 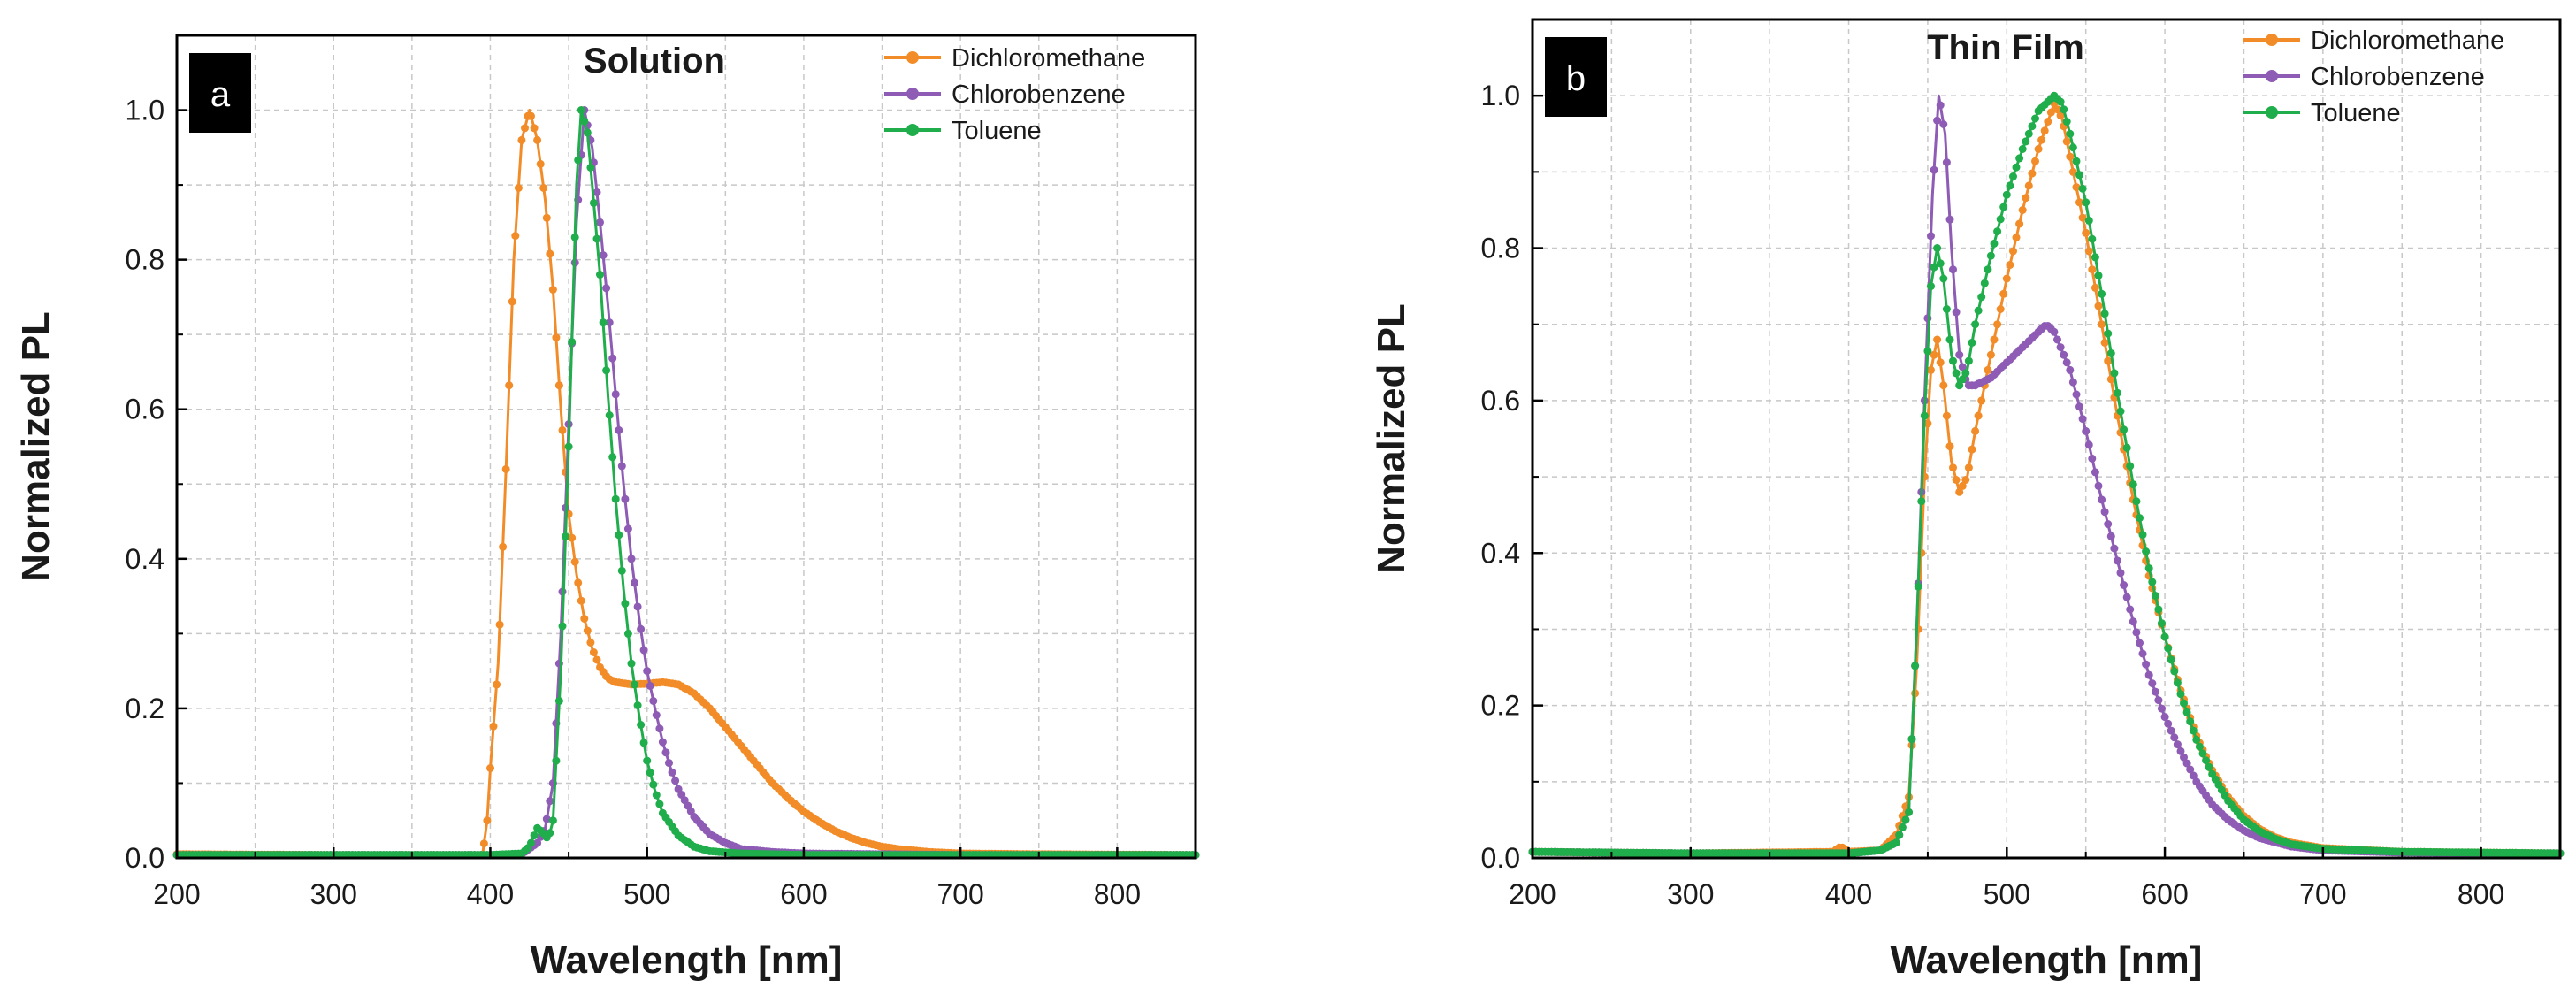 What do you see at coordinates (1501, 706) in the screenshot?
I see `y-tick-label: 0.2` at bounding box center [1501, 706].